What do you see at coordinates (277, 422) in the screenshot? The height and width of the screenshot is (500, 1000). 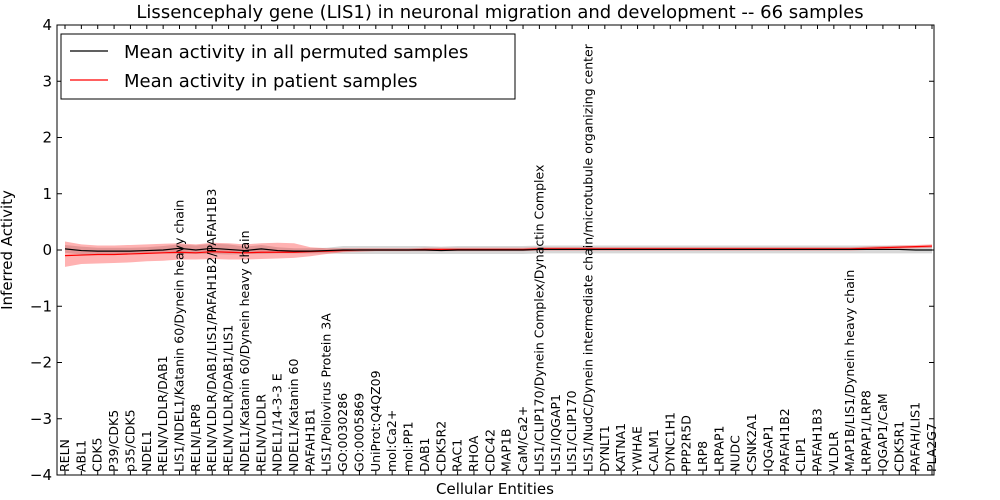 I see `x-tick-label: NDEL1/14-3-3 E` at bounding box center [277, 422].